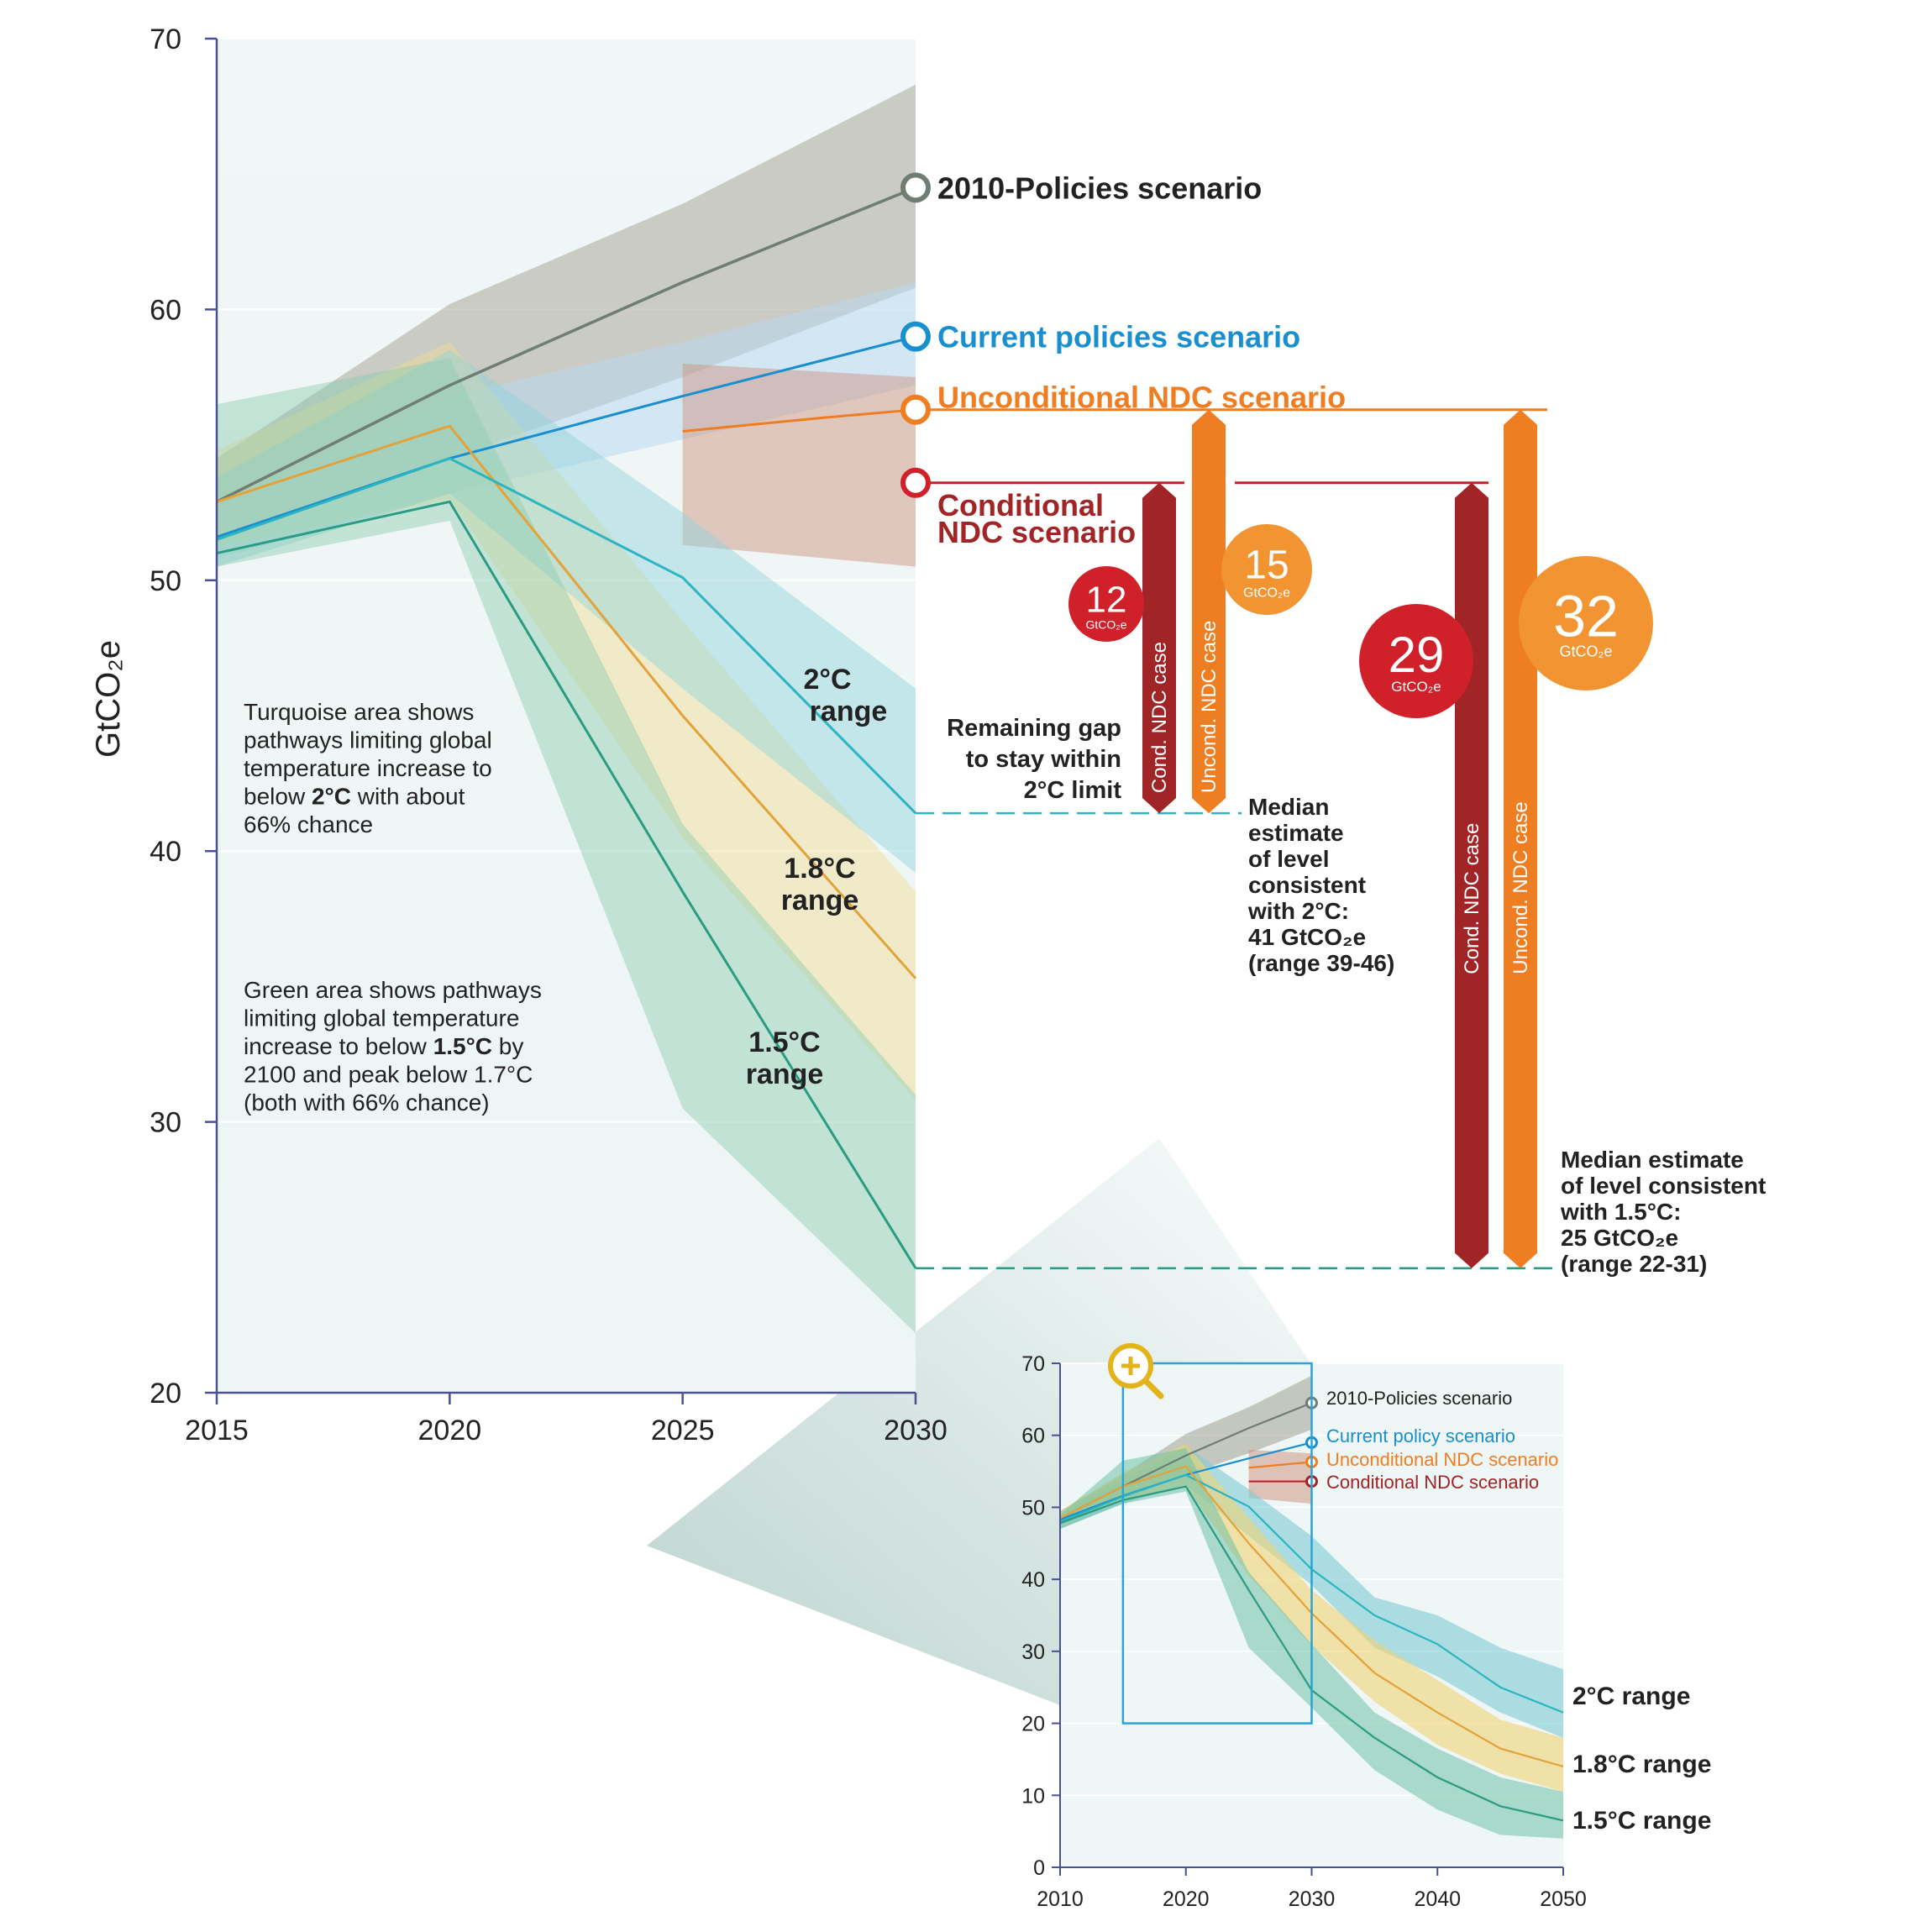 The width and height of the screenshot is (1932, 1932). I want to click on uncond-scenario-label: Unconditional NDC scenario, so click(1141, 398).